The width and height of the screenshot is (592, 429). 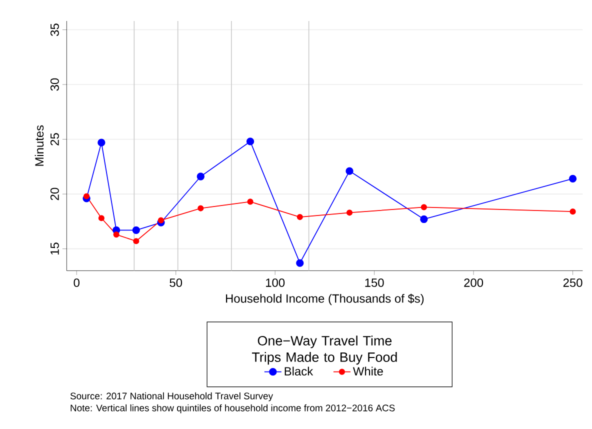 What do you see at coordinates (374, 282) in the screenshot?
I see `x-tick-label: 150` at bounding box center [374, 282].